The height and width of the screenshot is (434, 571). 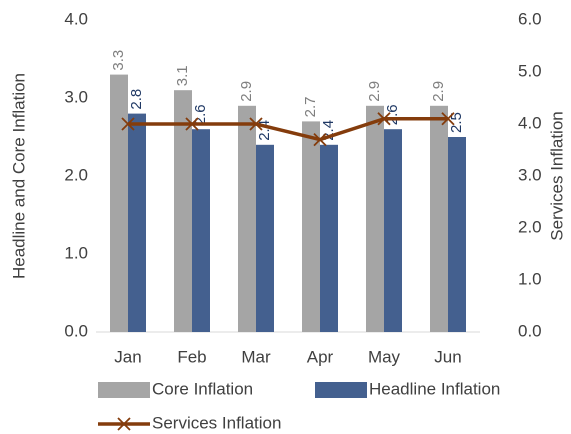 What do you see at coordinates (530, 226) in the screenshot?
I see `y2-tick-label: 2.0` at bounding box center [530, 226].